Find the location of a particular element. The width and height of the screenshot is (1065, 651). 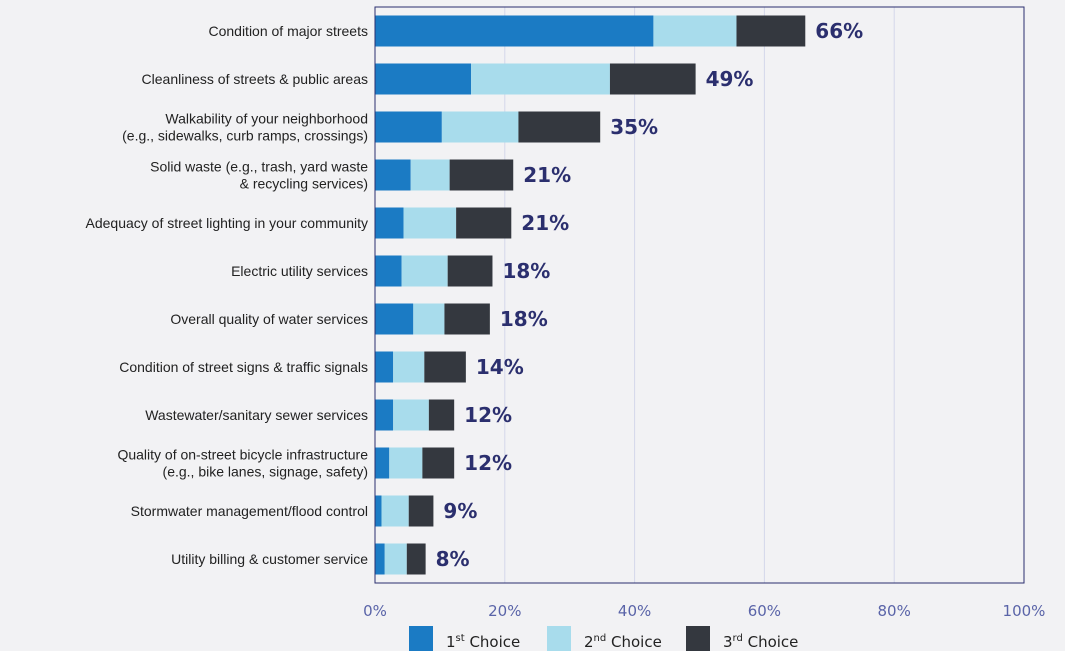

legend-label: 1st Choice is located at coordinates (483, 642).